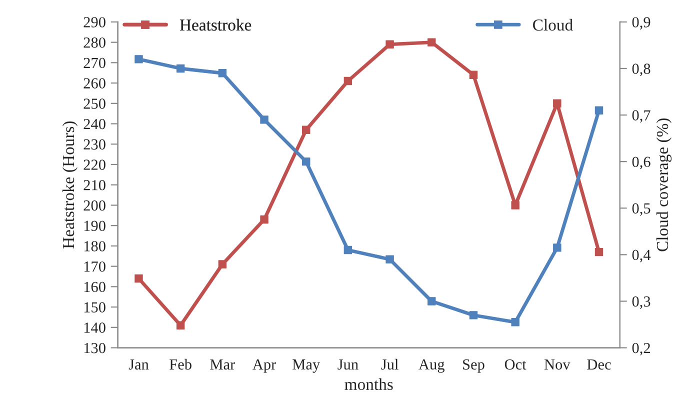 Image resolution: width=685 pixels, height=414 pixels. Describe the element at coordinates (641, 302) in the screenshot. I see `y2-tick-label: 0,3` at that location.